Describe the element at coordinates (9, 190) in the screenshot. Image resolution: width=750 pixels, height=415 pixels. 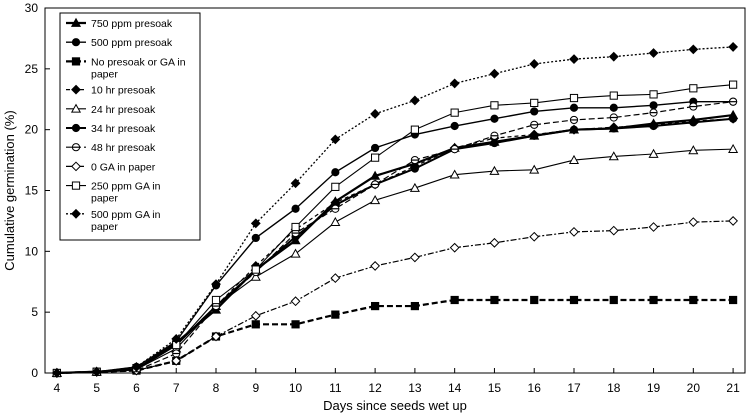
I see `y-axis-label: Cumulative germination (%)` at that location.